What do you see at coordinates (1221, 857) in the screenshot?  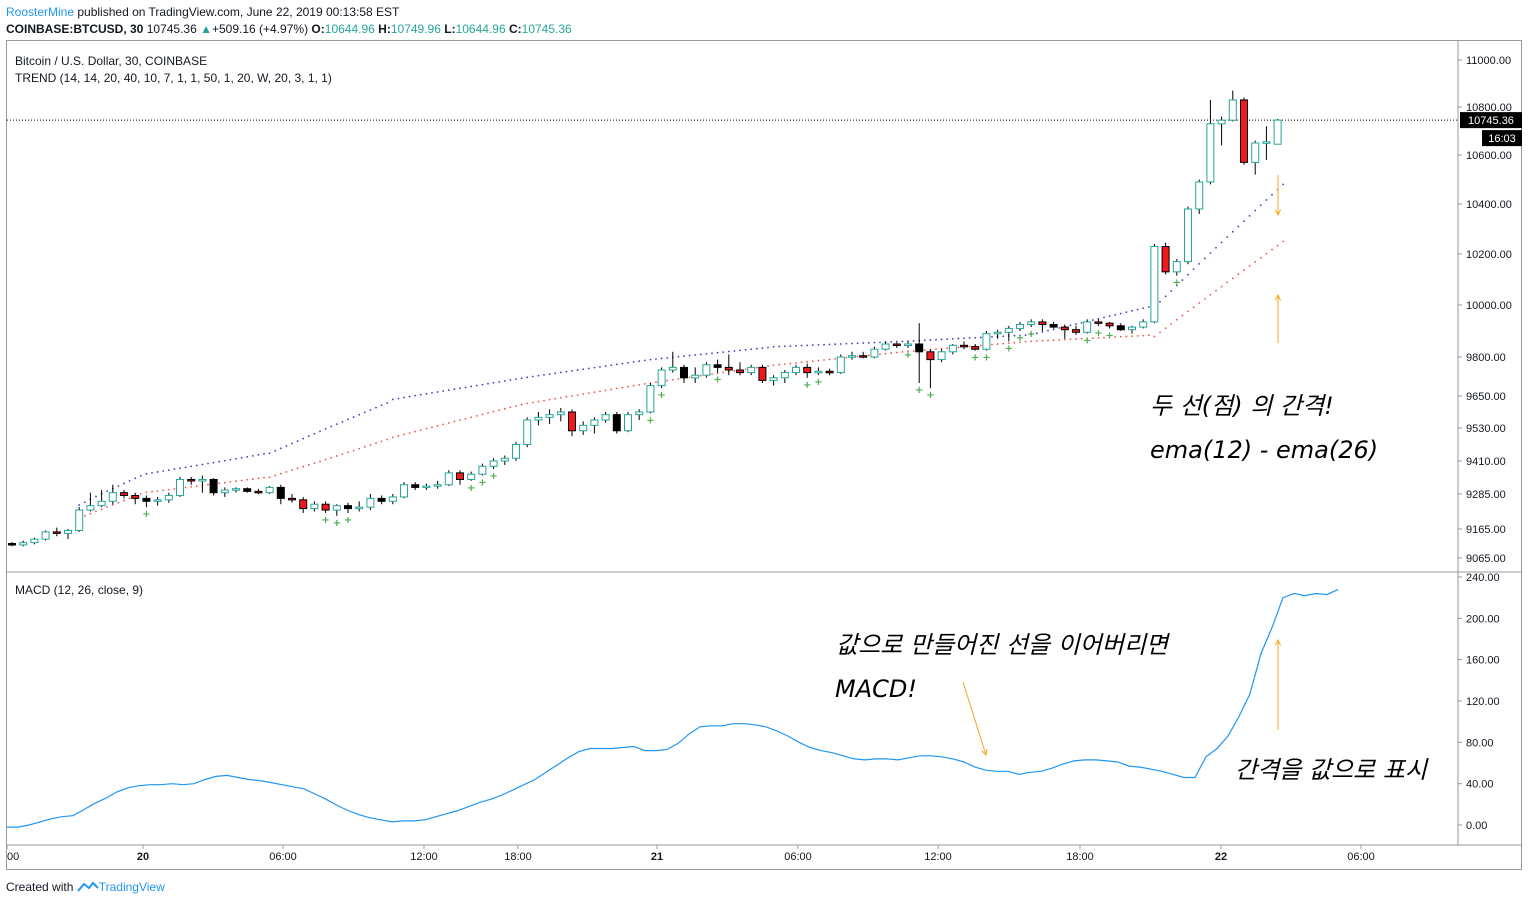 I see `time-tick-label: 22` at bounding box center [1221, 857].